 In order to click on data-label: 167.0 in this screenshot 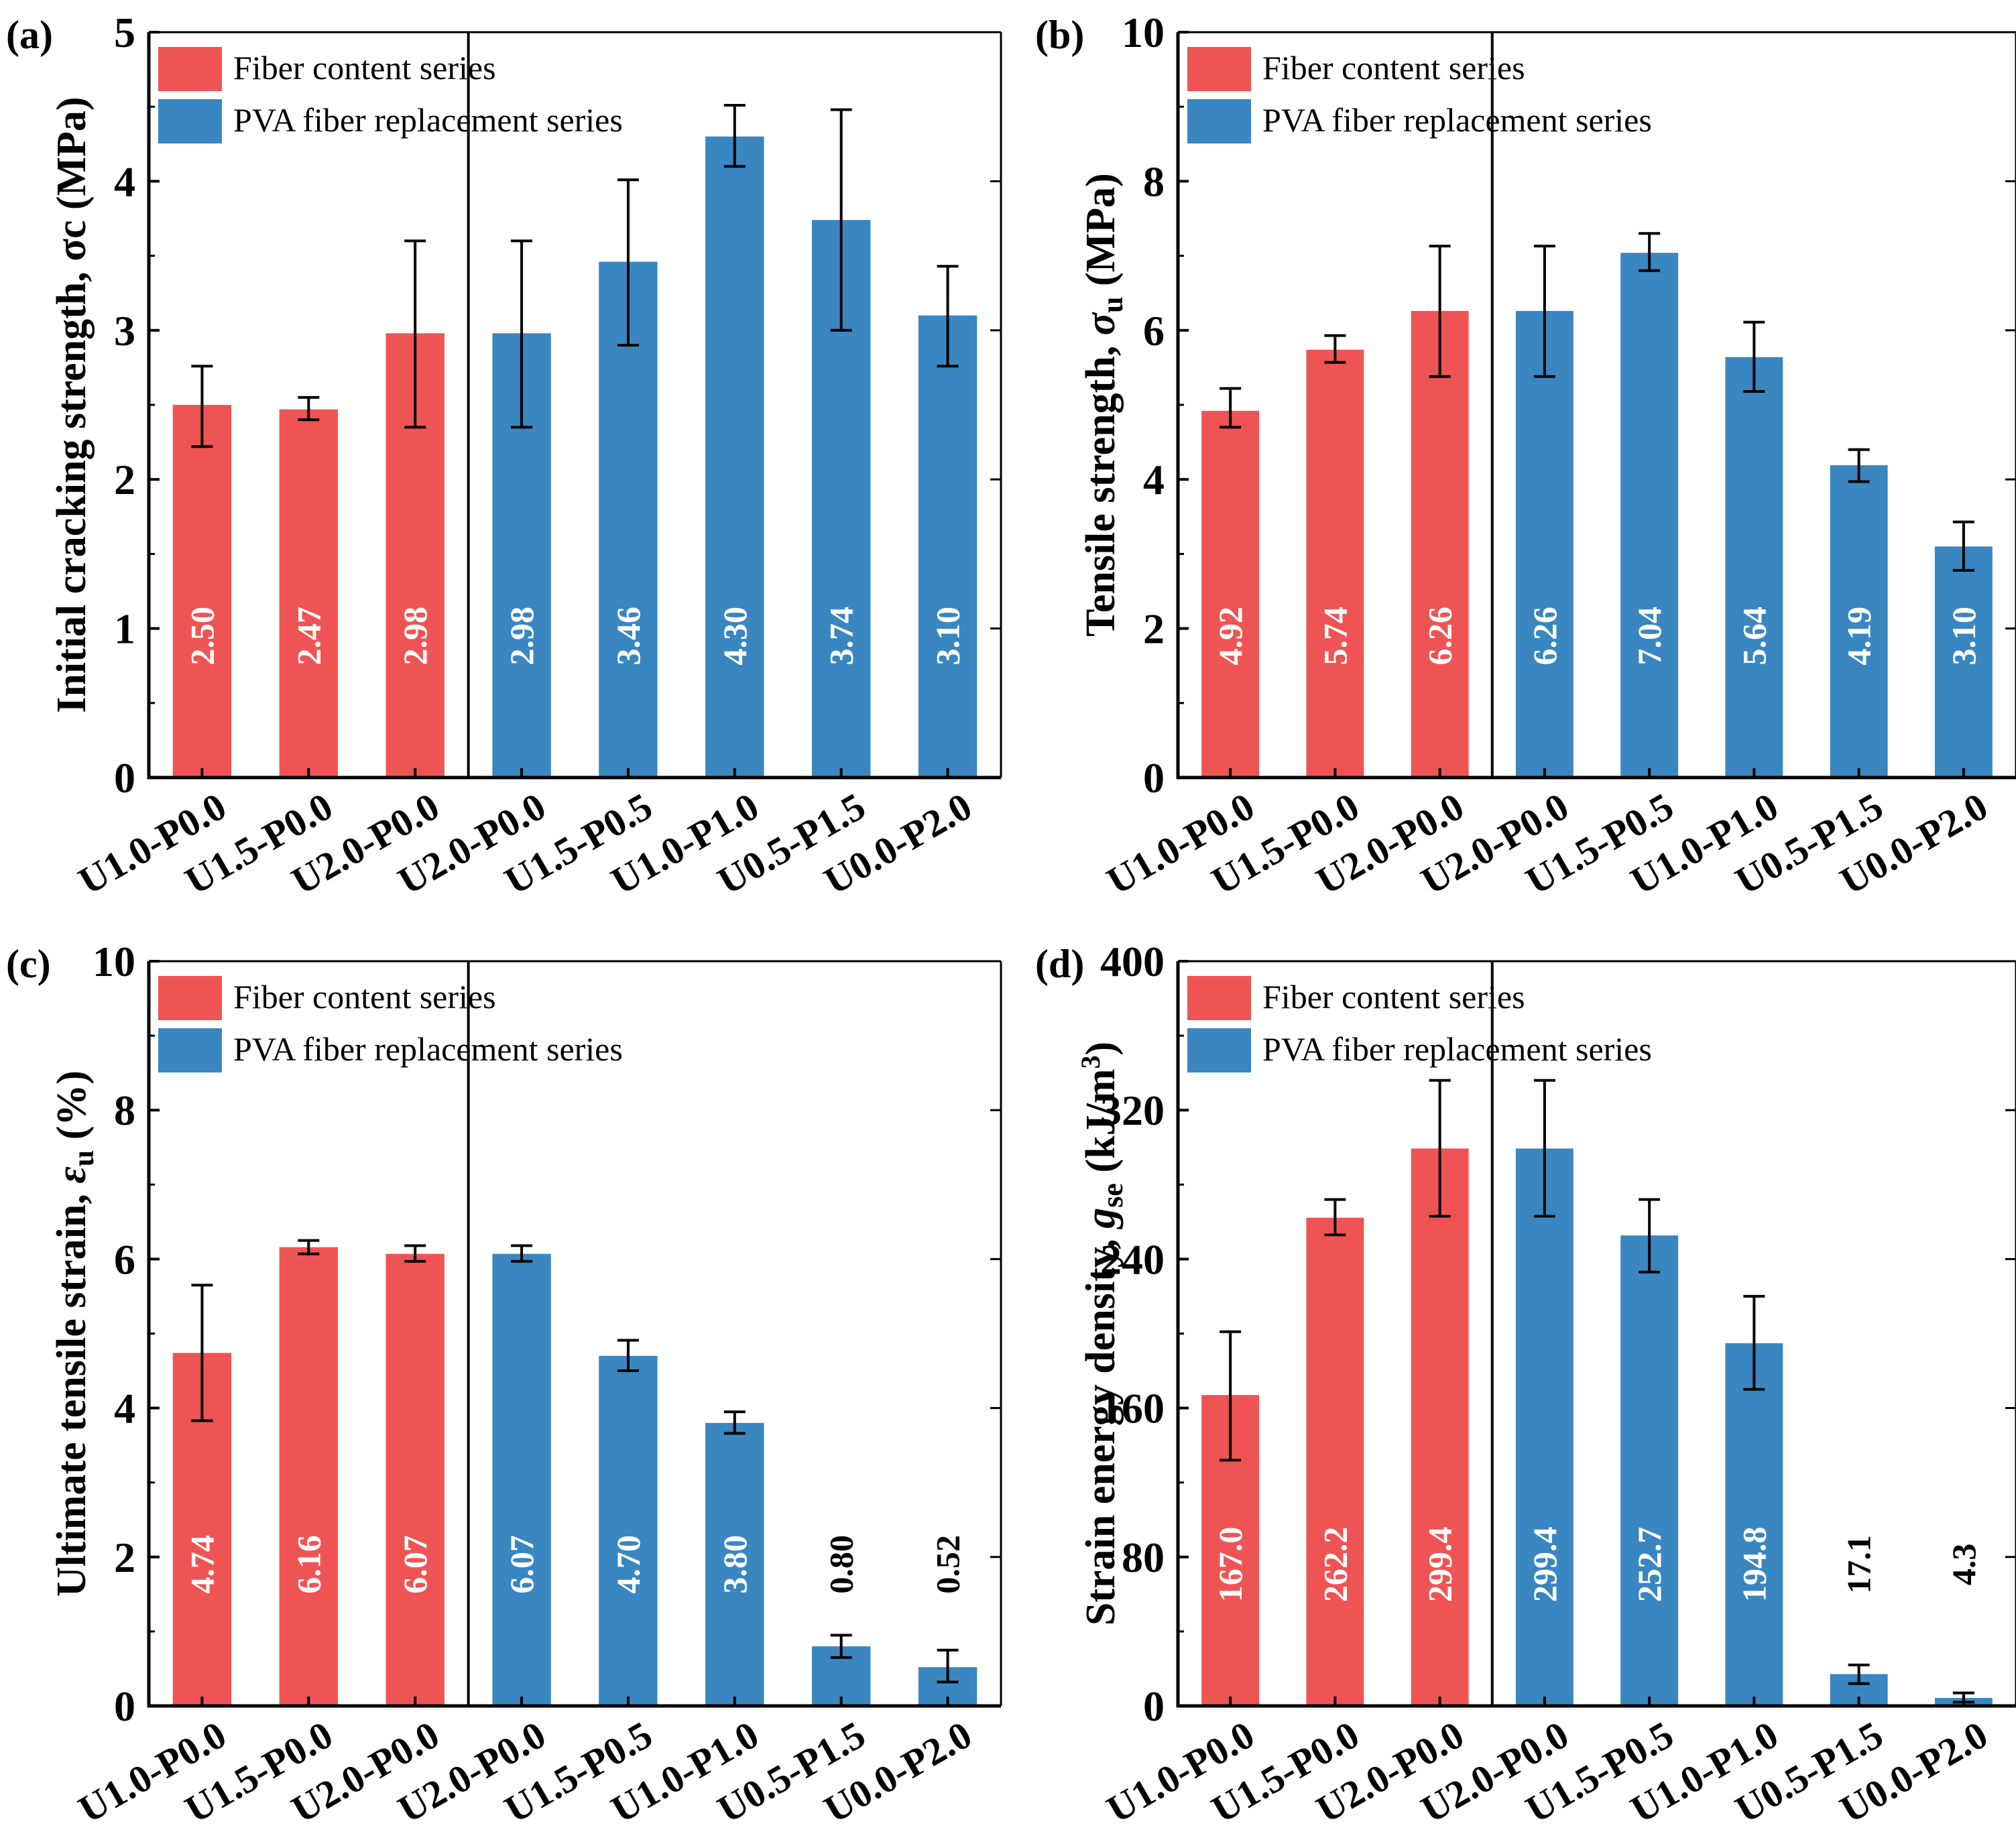, I will do `click(1230, 1565)`.